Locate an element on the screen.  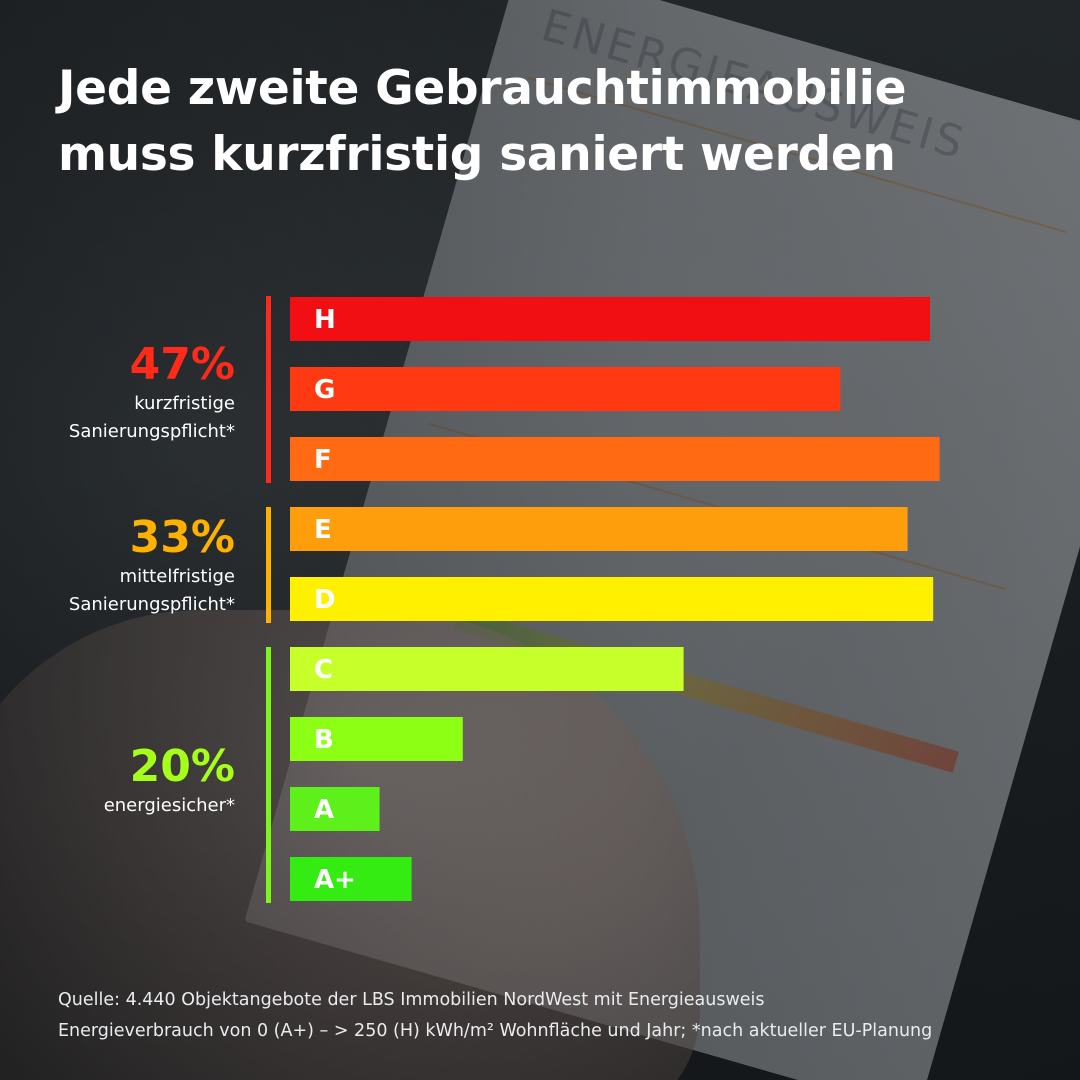
bar-label-g: G is located at coordinates (324, 390).